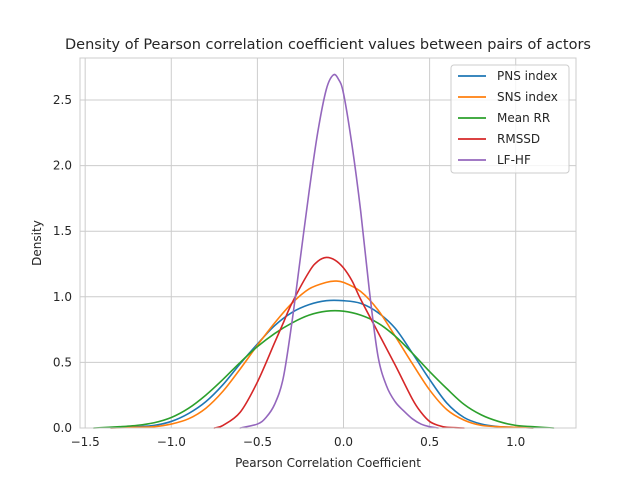  Describe the element at coordinates (343, 442) in the screenshot. I see `x-tick-label: 0.0` at that location.